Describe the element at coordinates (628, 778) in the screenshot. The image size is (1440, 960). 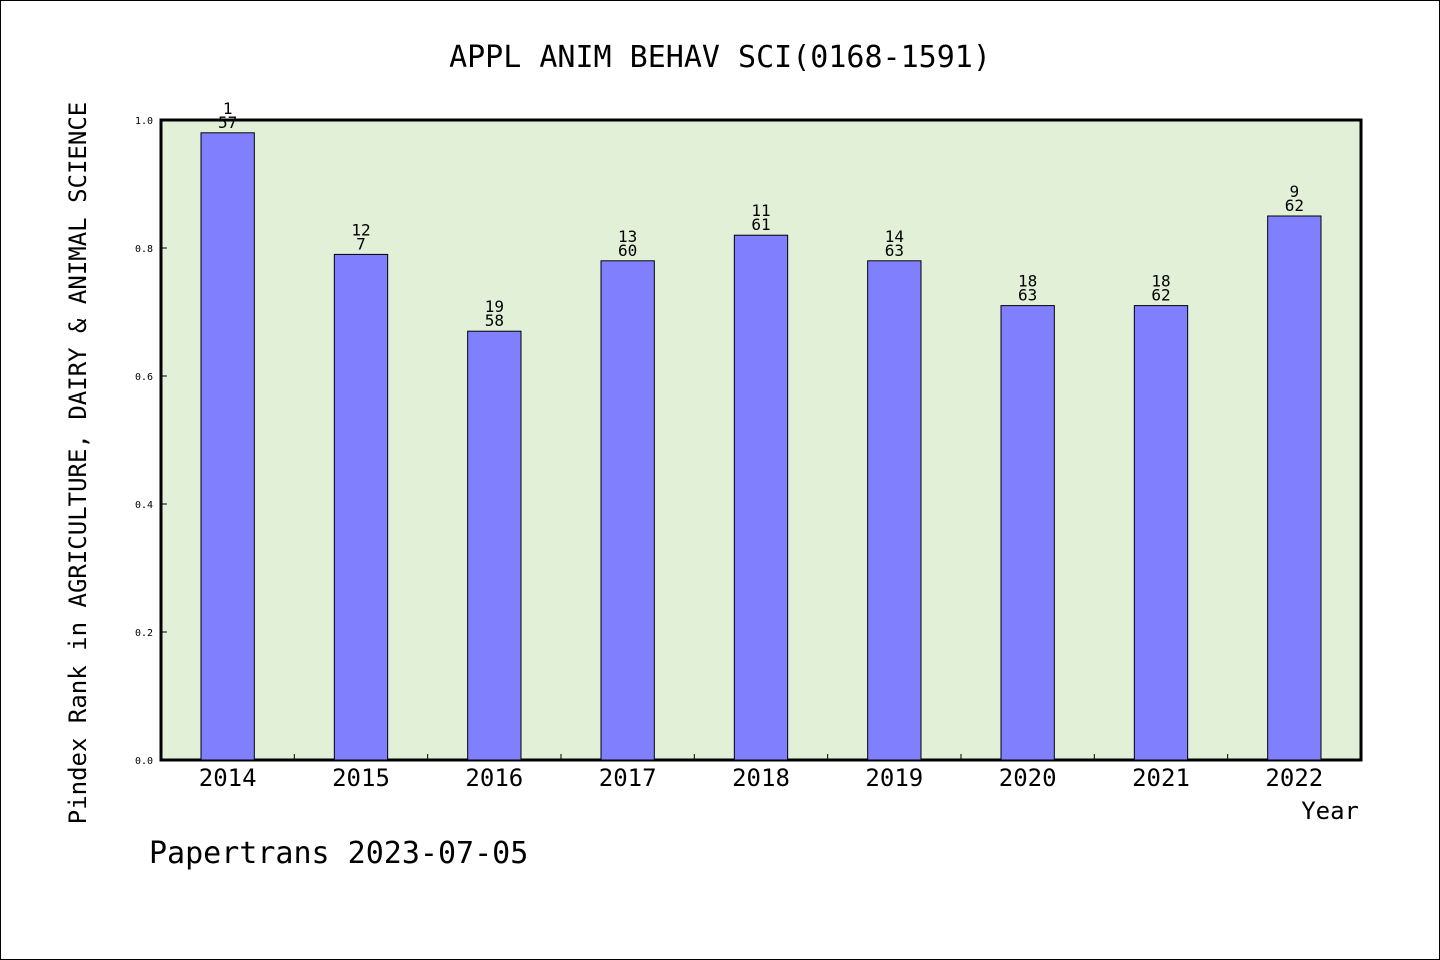
I see `x-tick-label: 2017` at that location.